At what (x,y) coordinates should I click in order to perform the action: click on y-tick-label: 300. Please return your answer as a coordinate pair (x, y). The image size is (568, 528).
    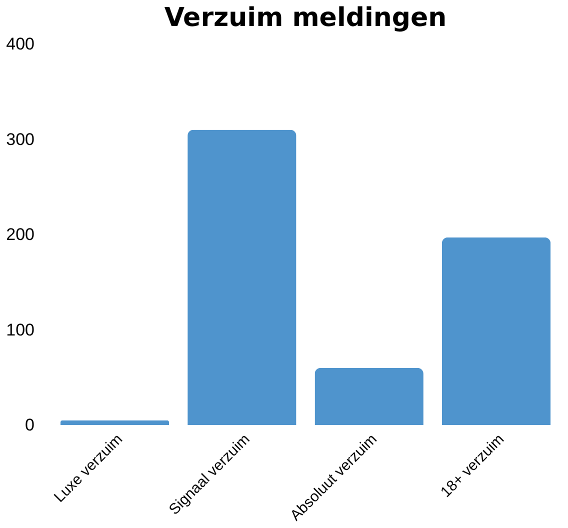
    Looking at the image, I should click on (20, 139).